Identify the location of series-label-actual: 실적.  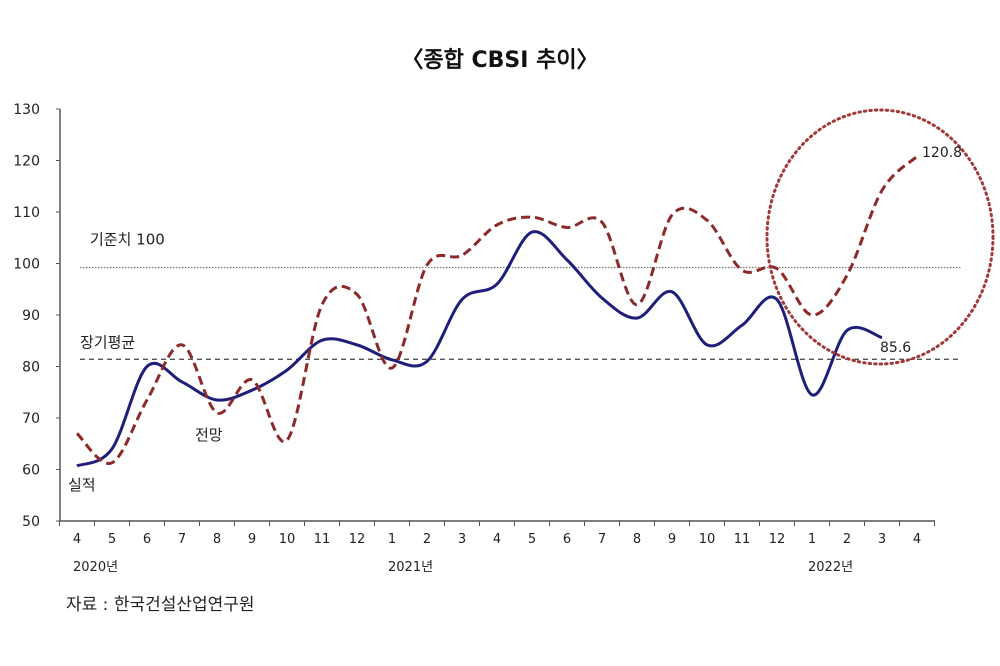
(82, 485).